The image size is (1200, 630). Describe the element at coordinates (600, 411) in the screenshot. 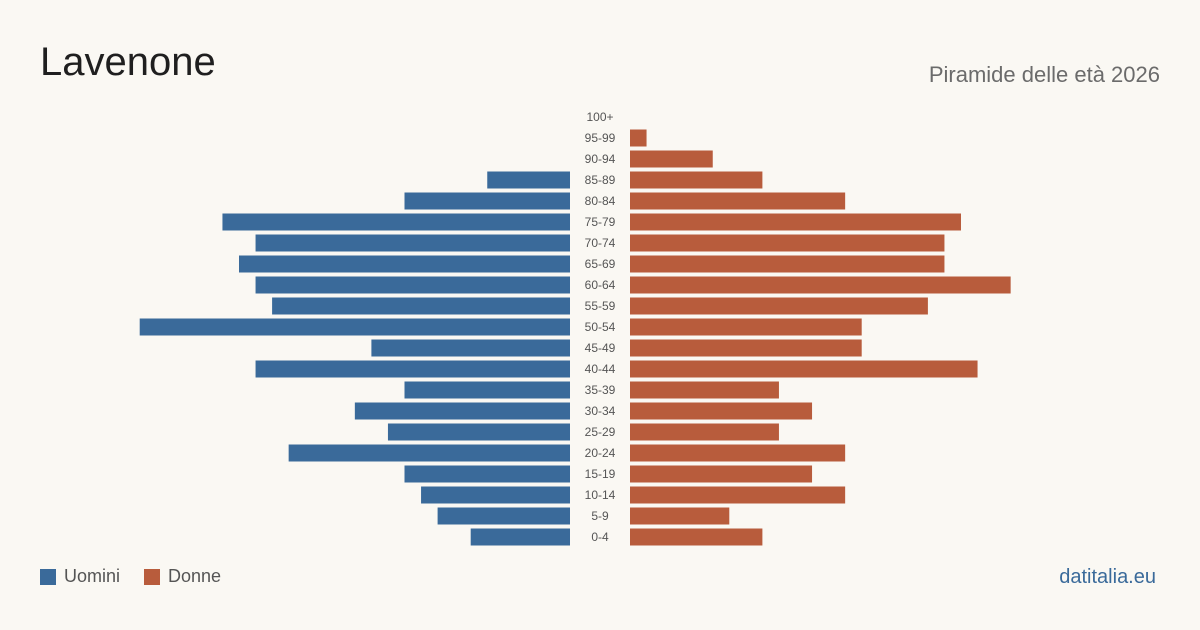

I see `age-label-30-34: 30-34` at that location.